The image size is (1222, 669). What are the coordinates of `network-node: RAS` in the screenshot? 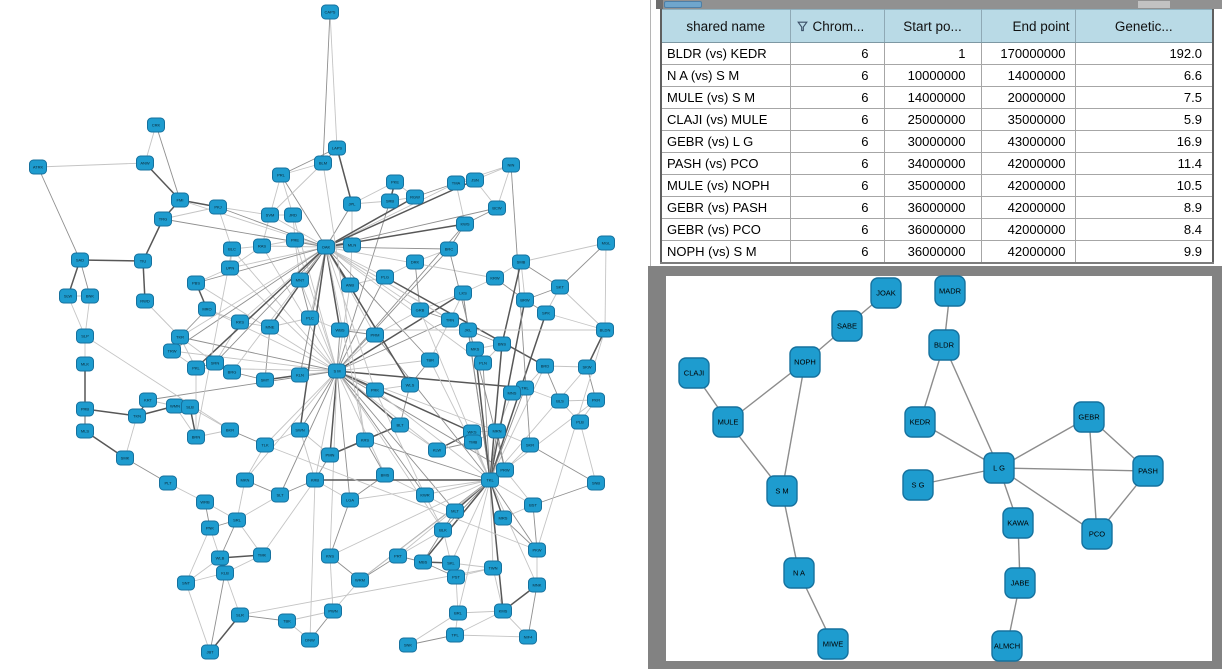 It's located at (262, 246).